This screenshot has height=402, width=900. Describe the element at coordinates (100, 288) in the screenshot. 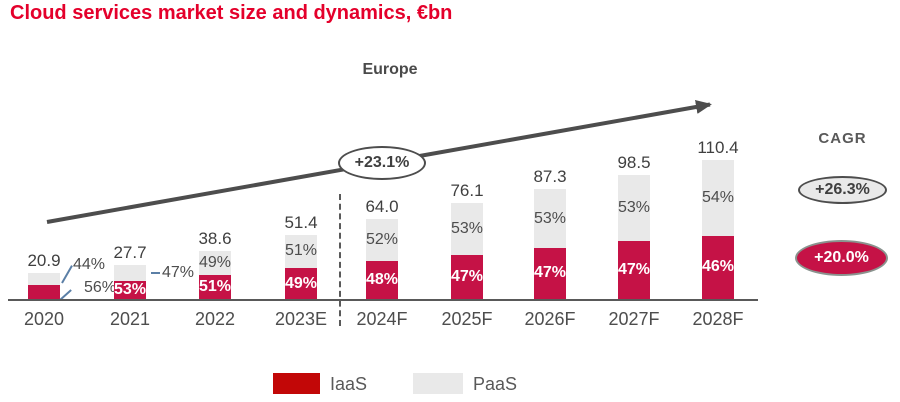

I see `iaas-pct-label: 56%` at that location.